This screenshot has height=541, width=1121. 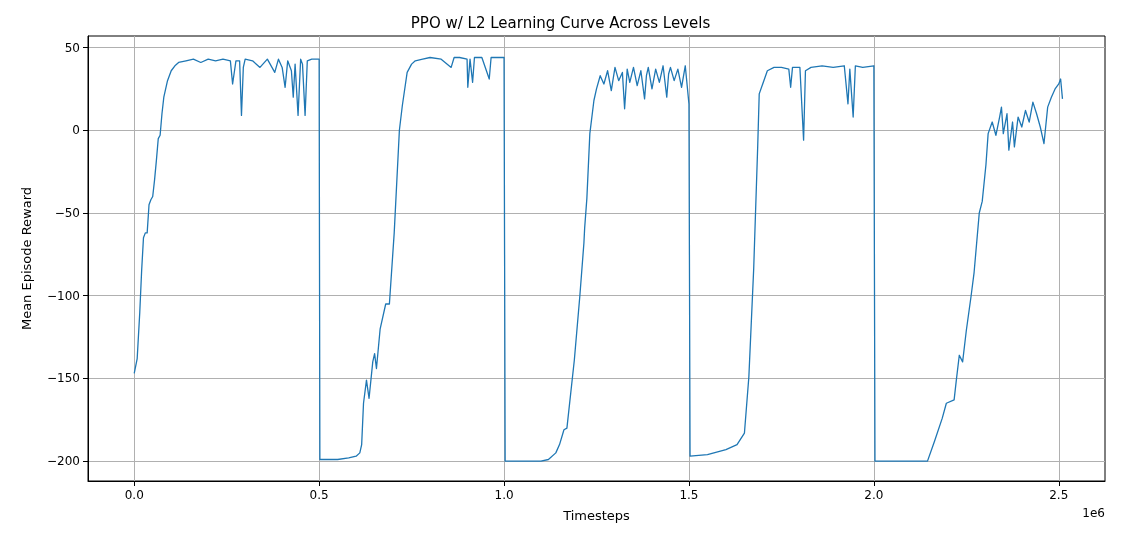 What do you see at coordinates (874, 495) in the screenshot?
I see `x-tick-label: 2.0` at bounding box center [874, 495].